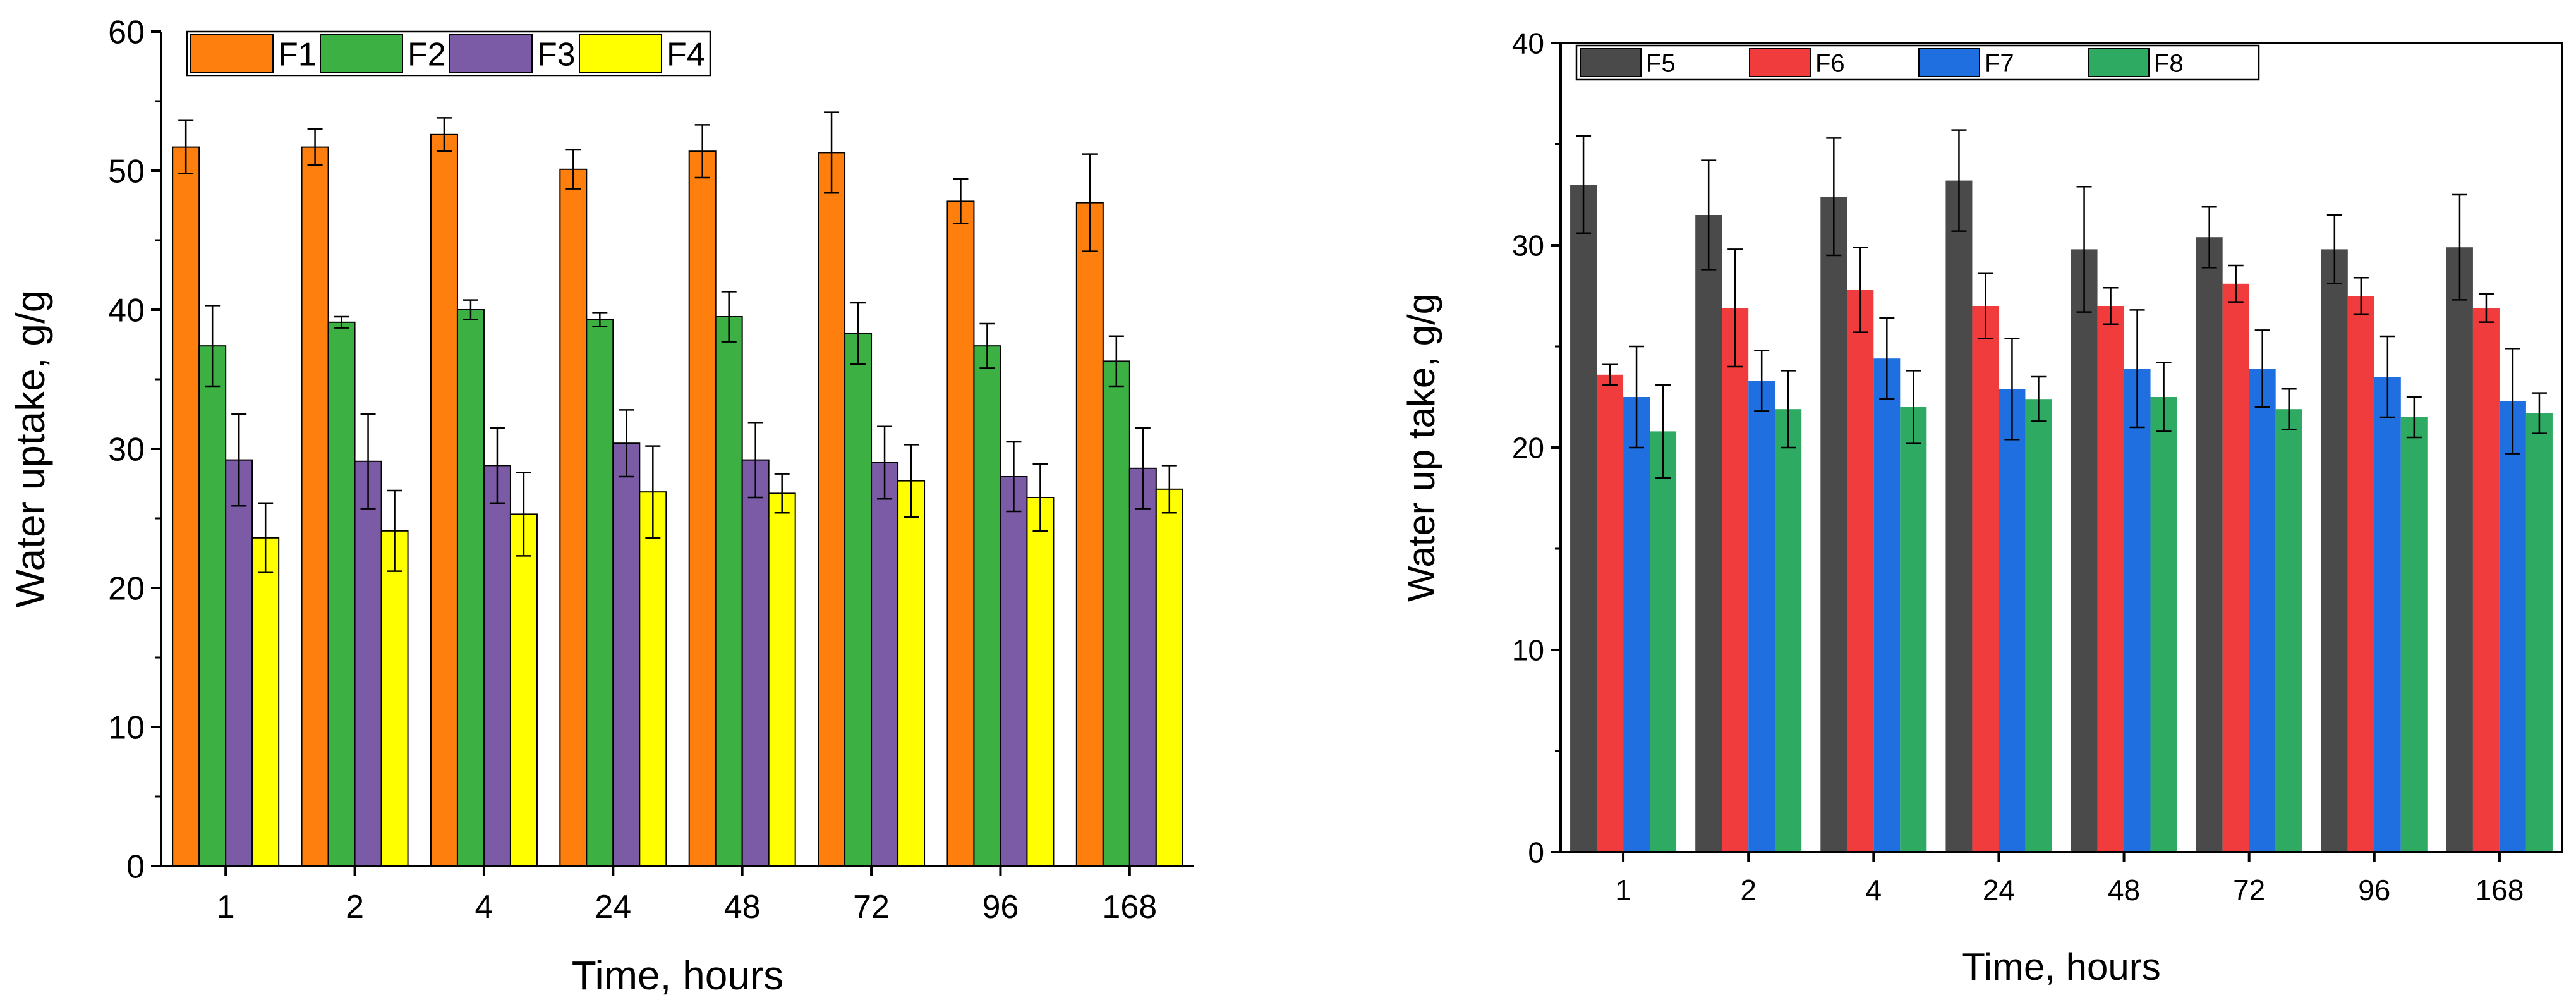 The height and width of the screenshot is (1007, 2576). What do you see at coordinates (355, 907) in the screenshot?
I see `x-tick-label: 2` at bounding box center [355, 907].